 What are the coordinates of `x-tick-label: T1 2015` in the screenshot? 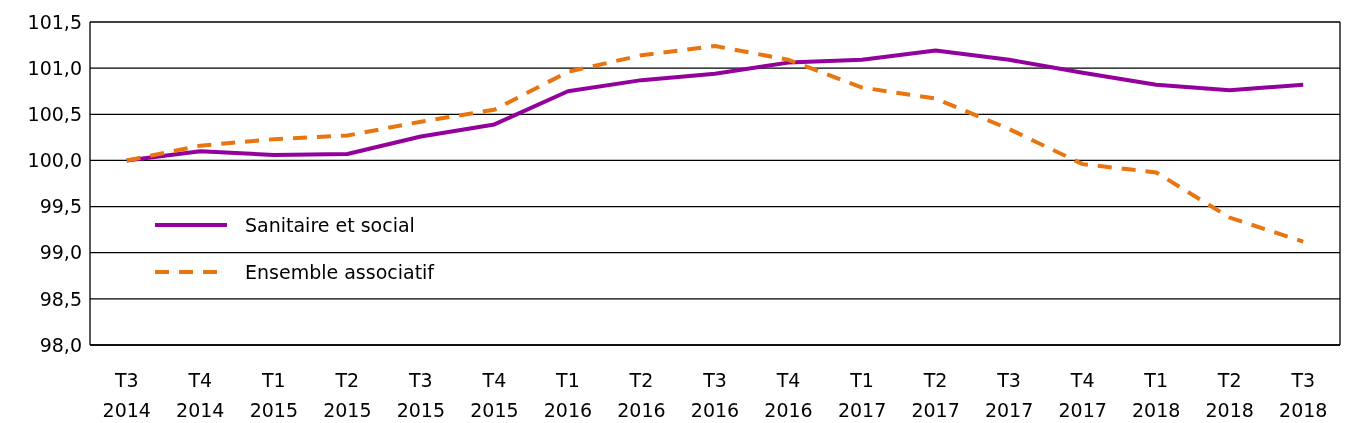 It's located at (273, 395).